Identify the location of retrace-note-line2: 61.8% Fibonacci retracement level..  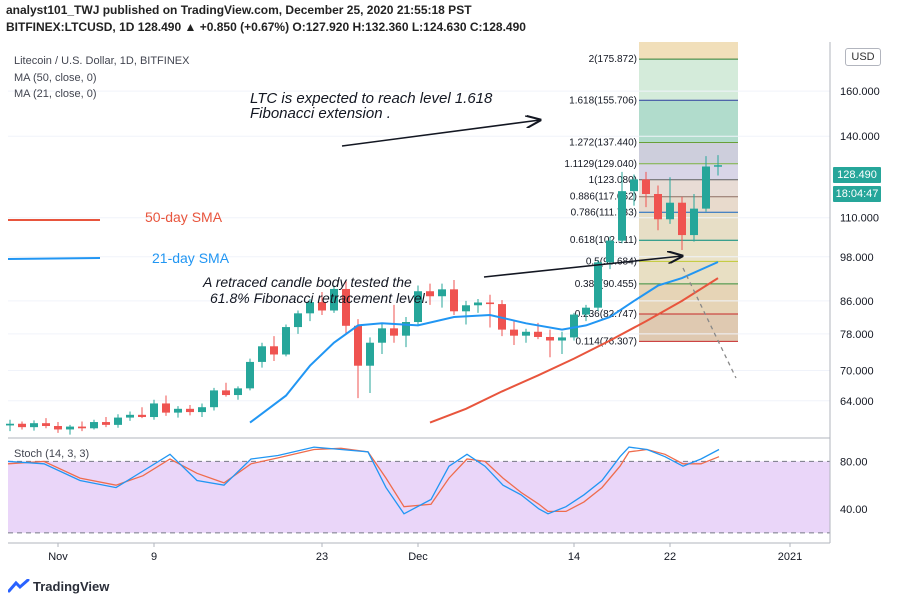
(319, 298).